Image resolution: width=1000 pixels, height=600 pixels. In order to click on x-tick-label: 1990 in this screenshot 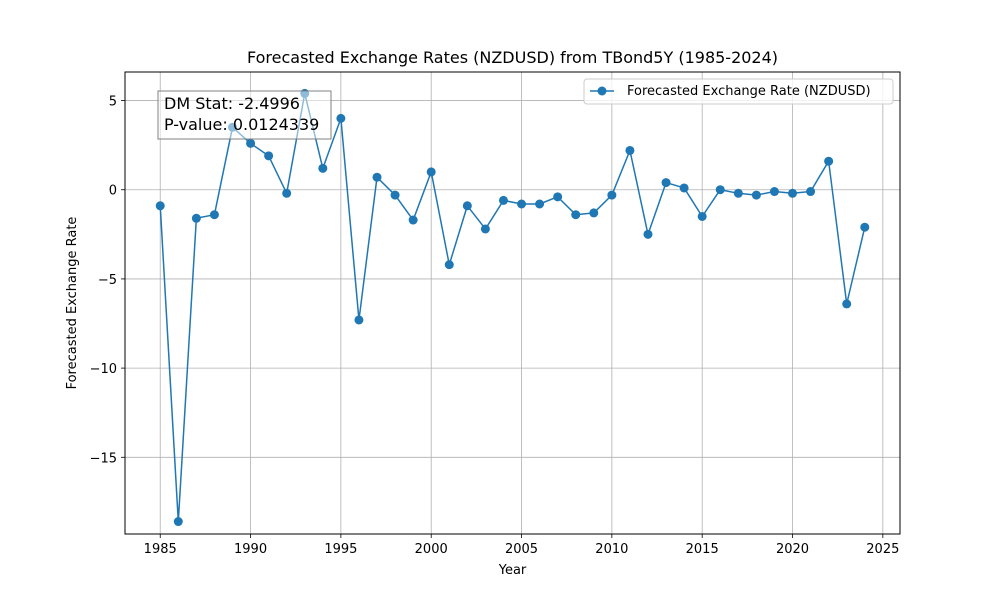, I will do `click(250, 549)`.